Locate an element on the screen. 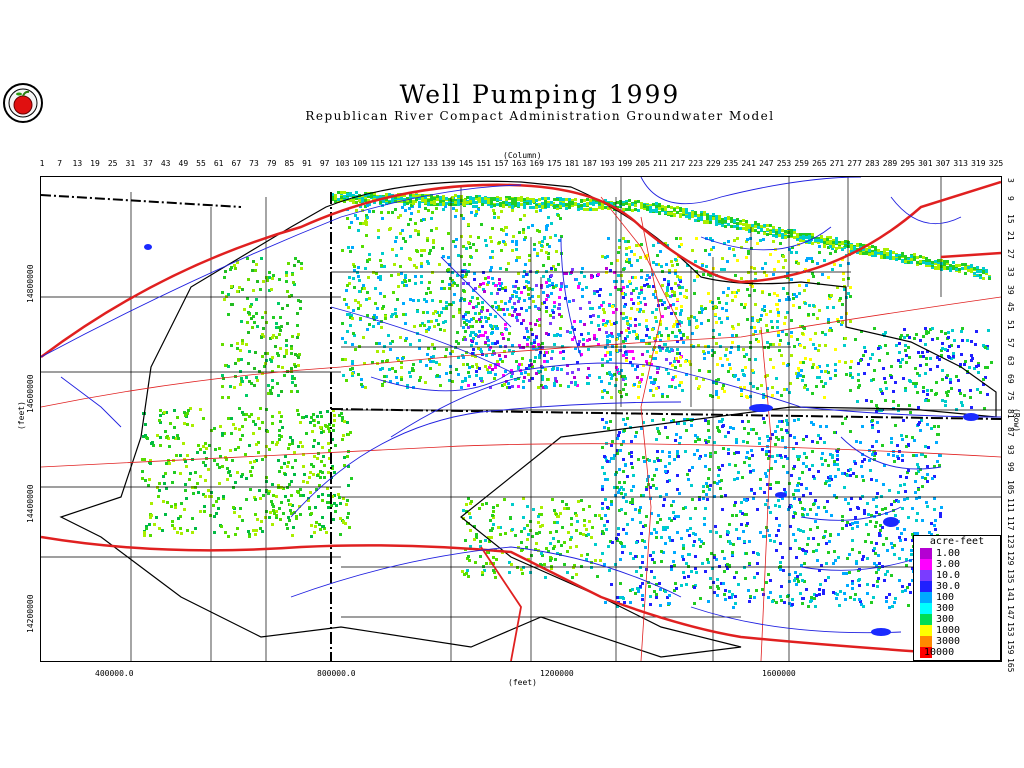 The image size is (1024, 768). legend-item: 100 is located at coordinates (957, 598).